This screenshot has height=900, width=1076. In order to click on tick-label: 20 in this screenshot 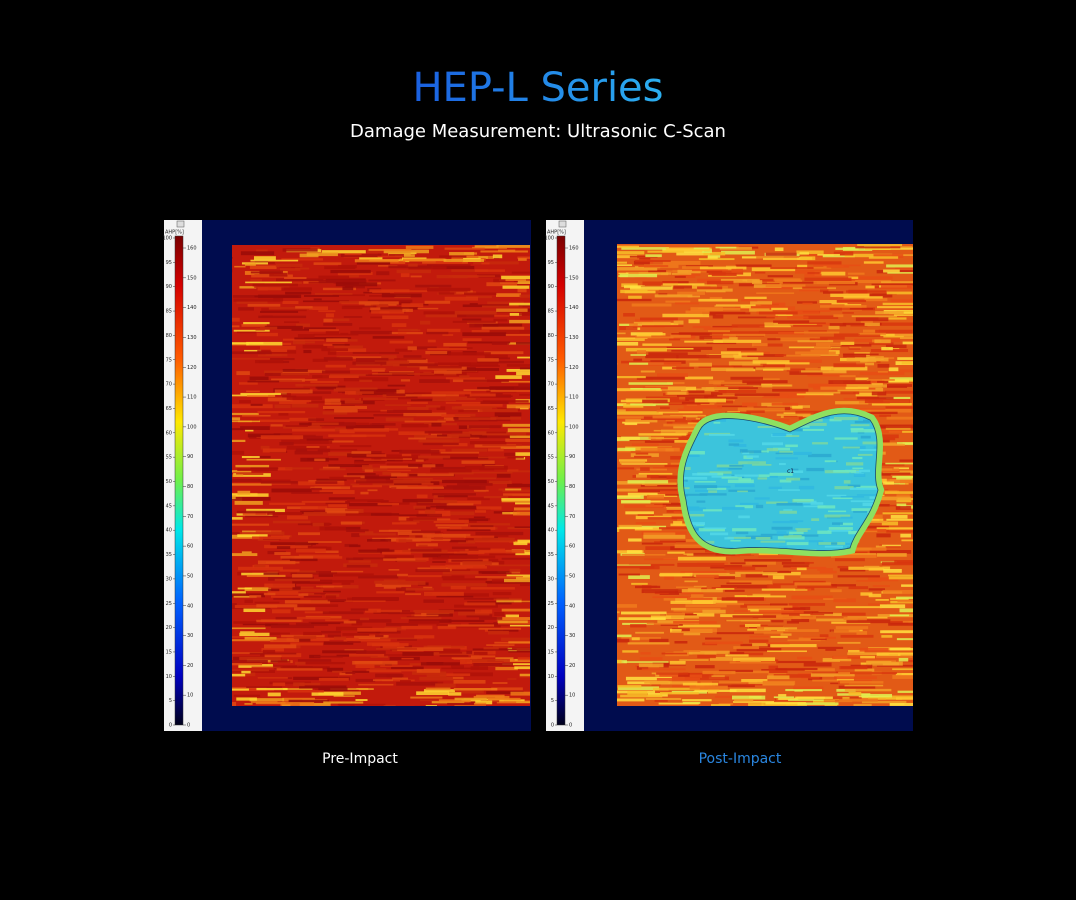, I will do `click(572, 666)`.